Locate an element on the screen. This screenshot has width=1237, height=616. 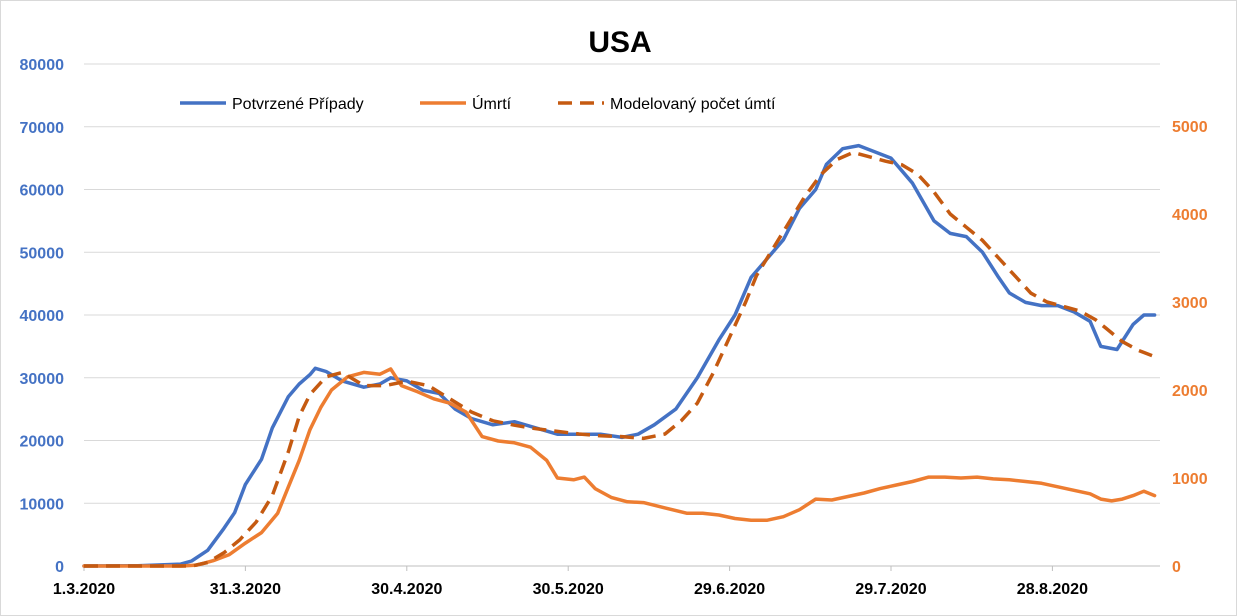
right-tick-label: 1000 is located at coordinates (1190, 479).